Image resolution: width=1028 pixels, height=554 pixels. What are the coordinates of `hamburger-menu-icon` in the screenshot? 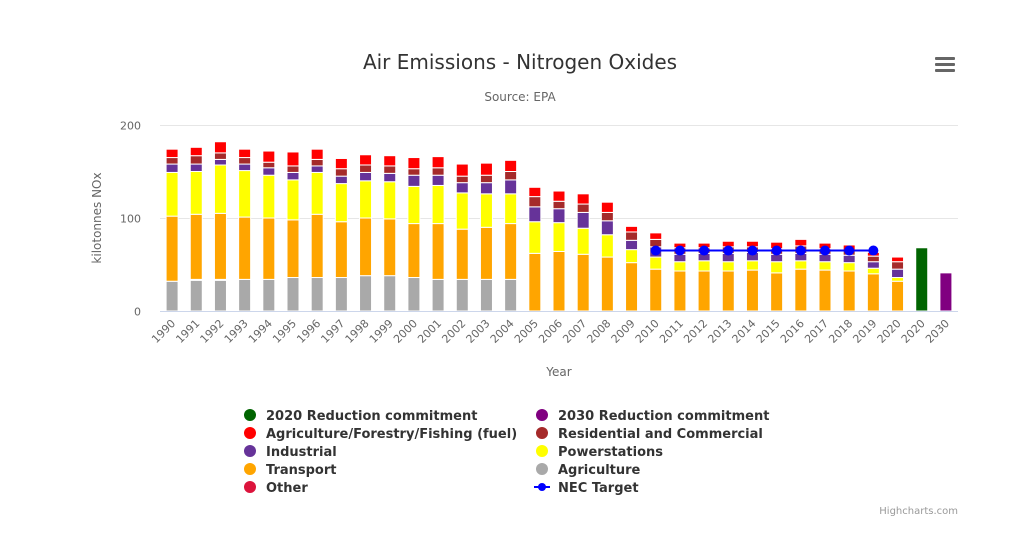 It's located at (945, 65).